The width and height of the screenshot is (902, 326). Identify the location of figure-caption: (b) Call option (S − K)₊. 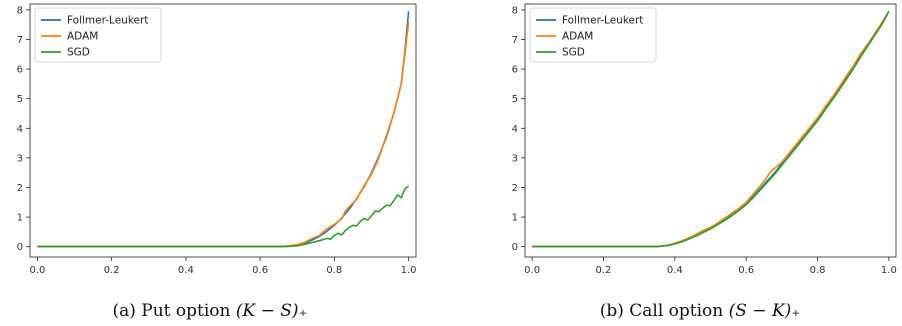
(700, 311).